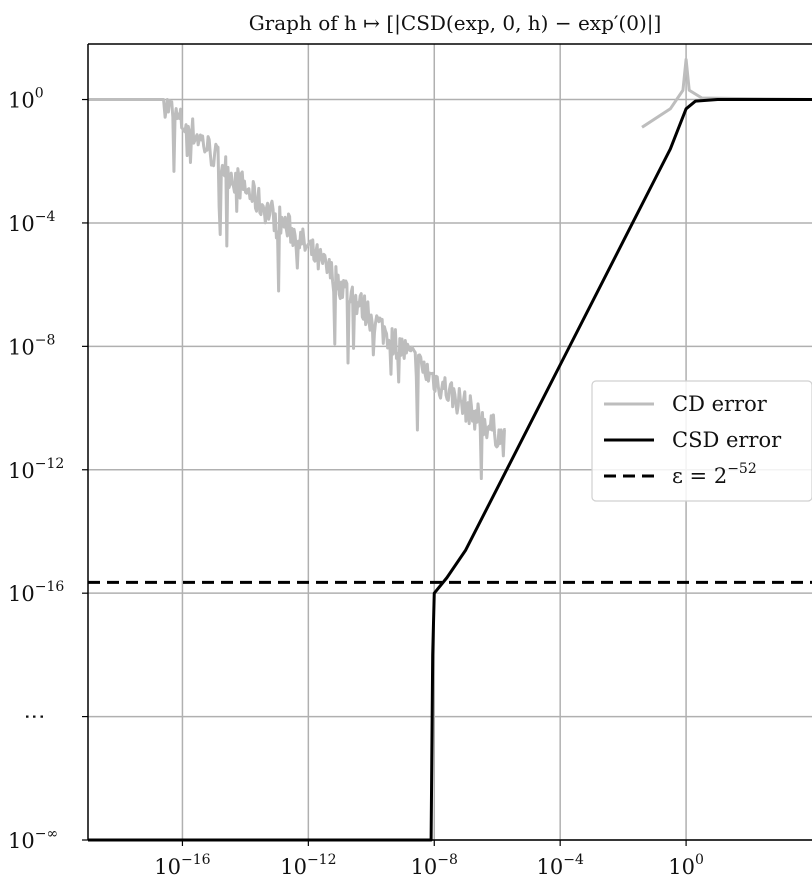 This screenshot has height=888, width=812. What do you see at coordinates (182, 865) in the screenshot?
I see `x-tick-label: 10⁻¹⁶` at bounding box center [182, 865].